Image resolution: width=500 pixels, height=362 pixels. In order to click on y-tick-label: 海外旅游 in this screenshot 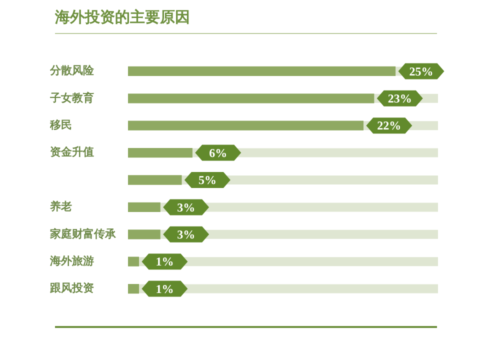, I will do `click(71, 261)`.